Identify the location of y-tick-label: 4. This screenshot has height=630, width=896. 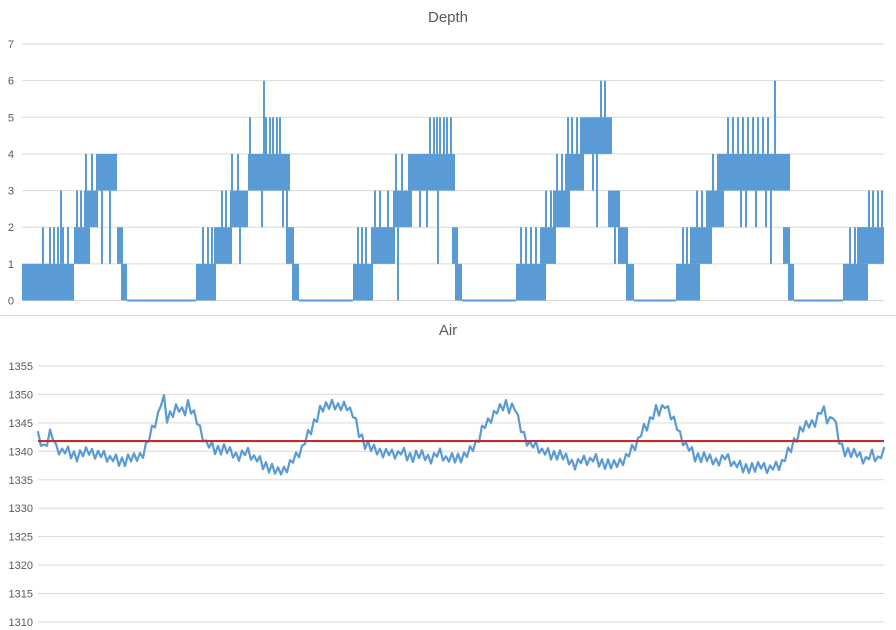
(11, 155).